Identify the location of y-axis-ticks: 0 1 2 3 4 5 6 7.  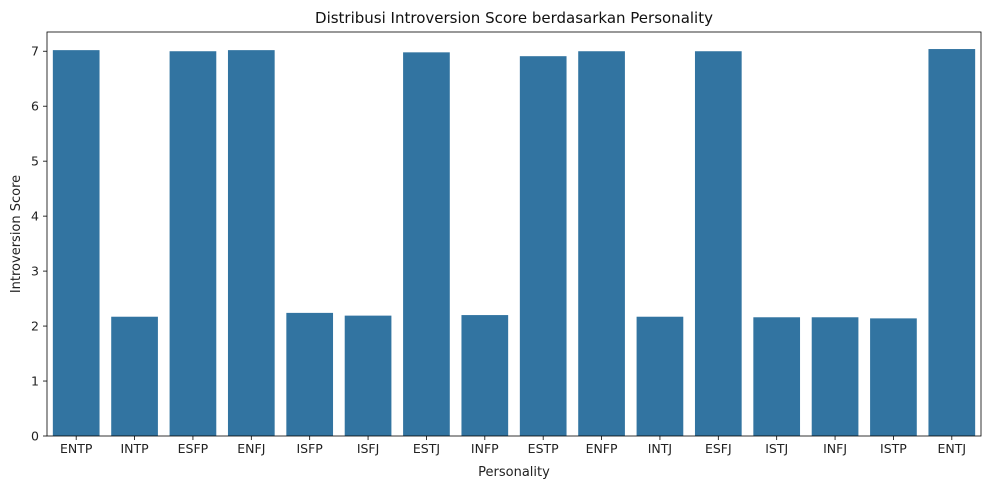
(39, 244).